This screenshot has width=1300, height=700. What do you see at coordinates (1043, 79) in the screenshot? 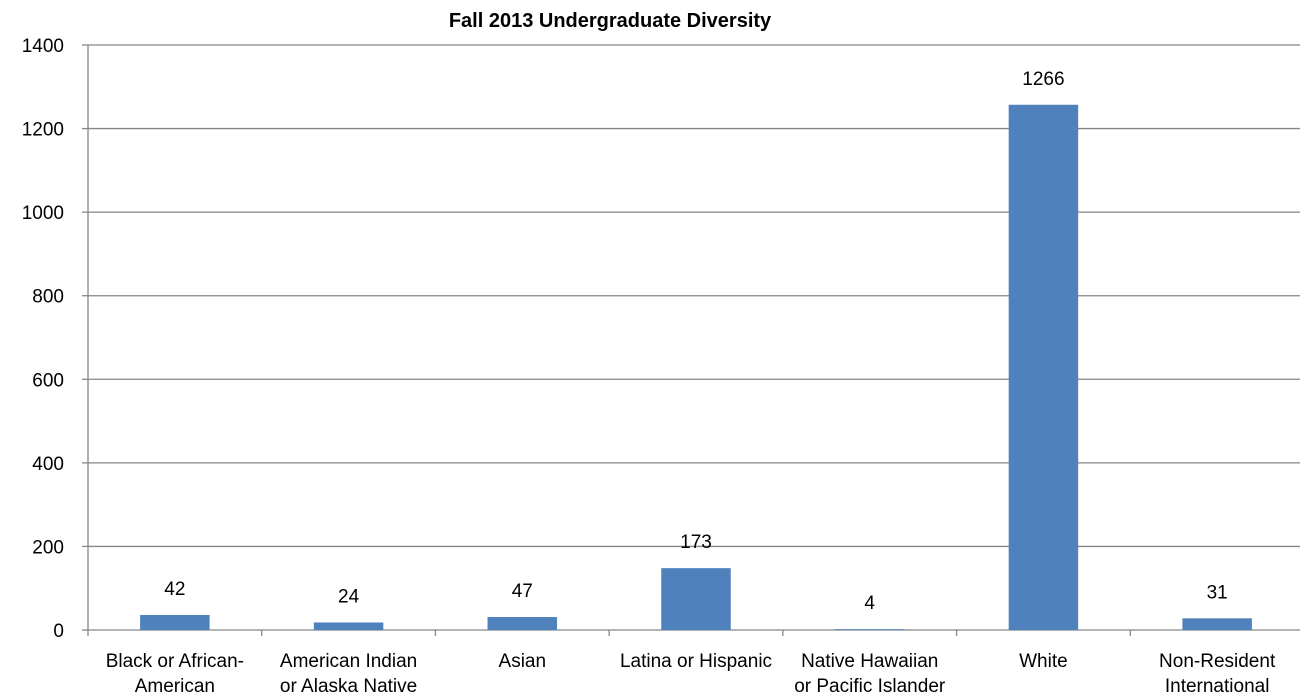
I see `data-label: 1266` at bounding box center [1043, 79].